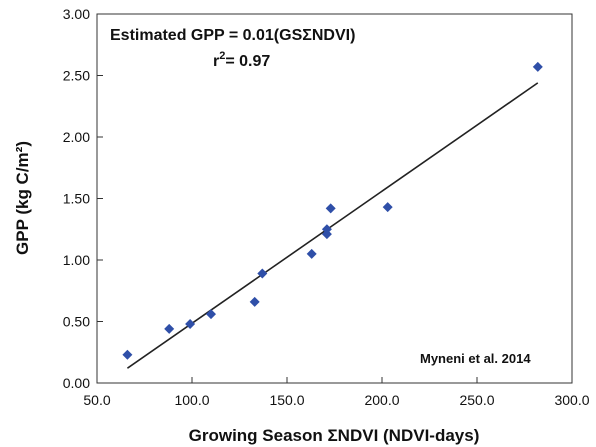 Image resolution: width=596 pixels, height=447 pixels. I want to click on y-axis-ticks: 0.00 0.50 1.00 1.50 2.00 2.50 3.00, so click(83, 198).